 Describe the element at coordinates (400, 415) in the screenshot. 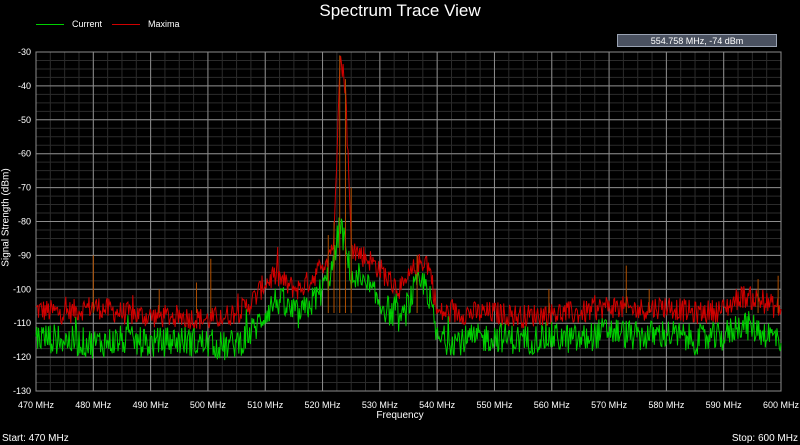

I see `x-axis-label: Frequency` at that location.